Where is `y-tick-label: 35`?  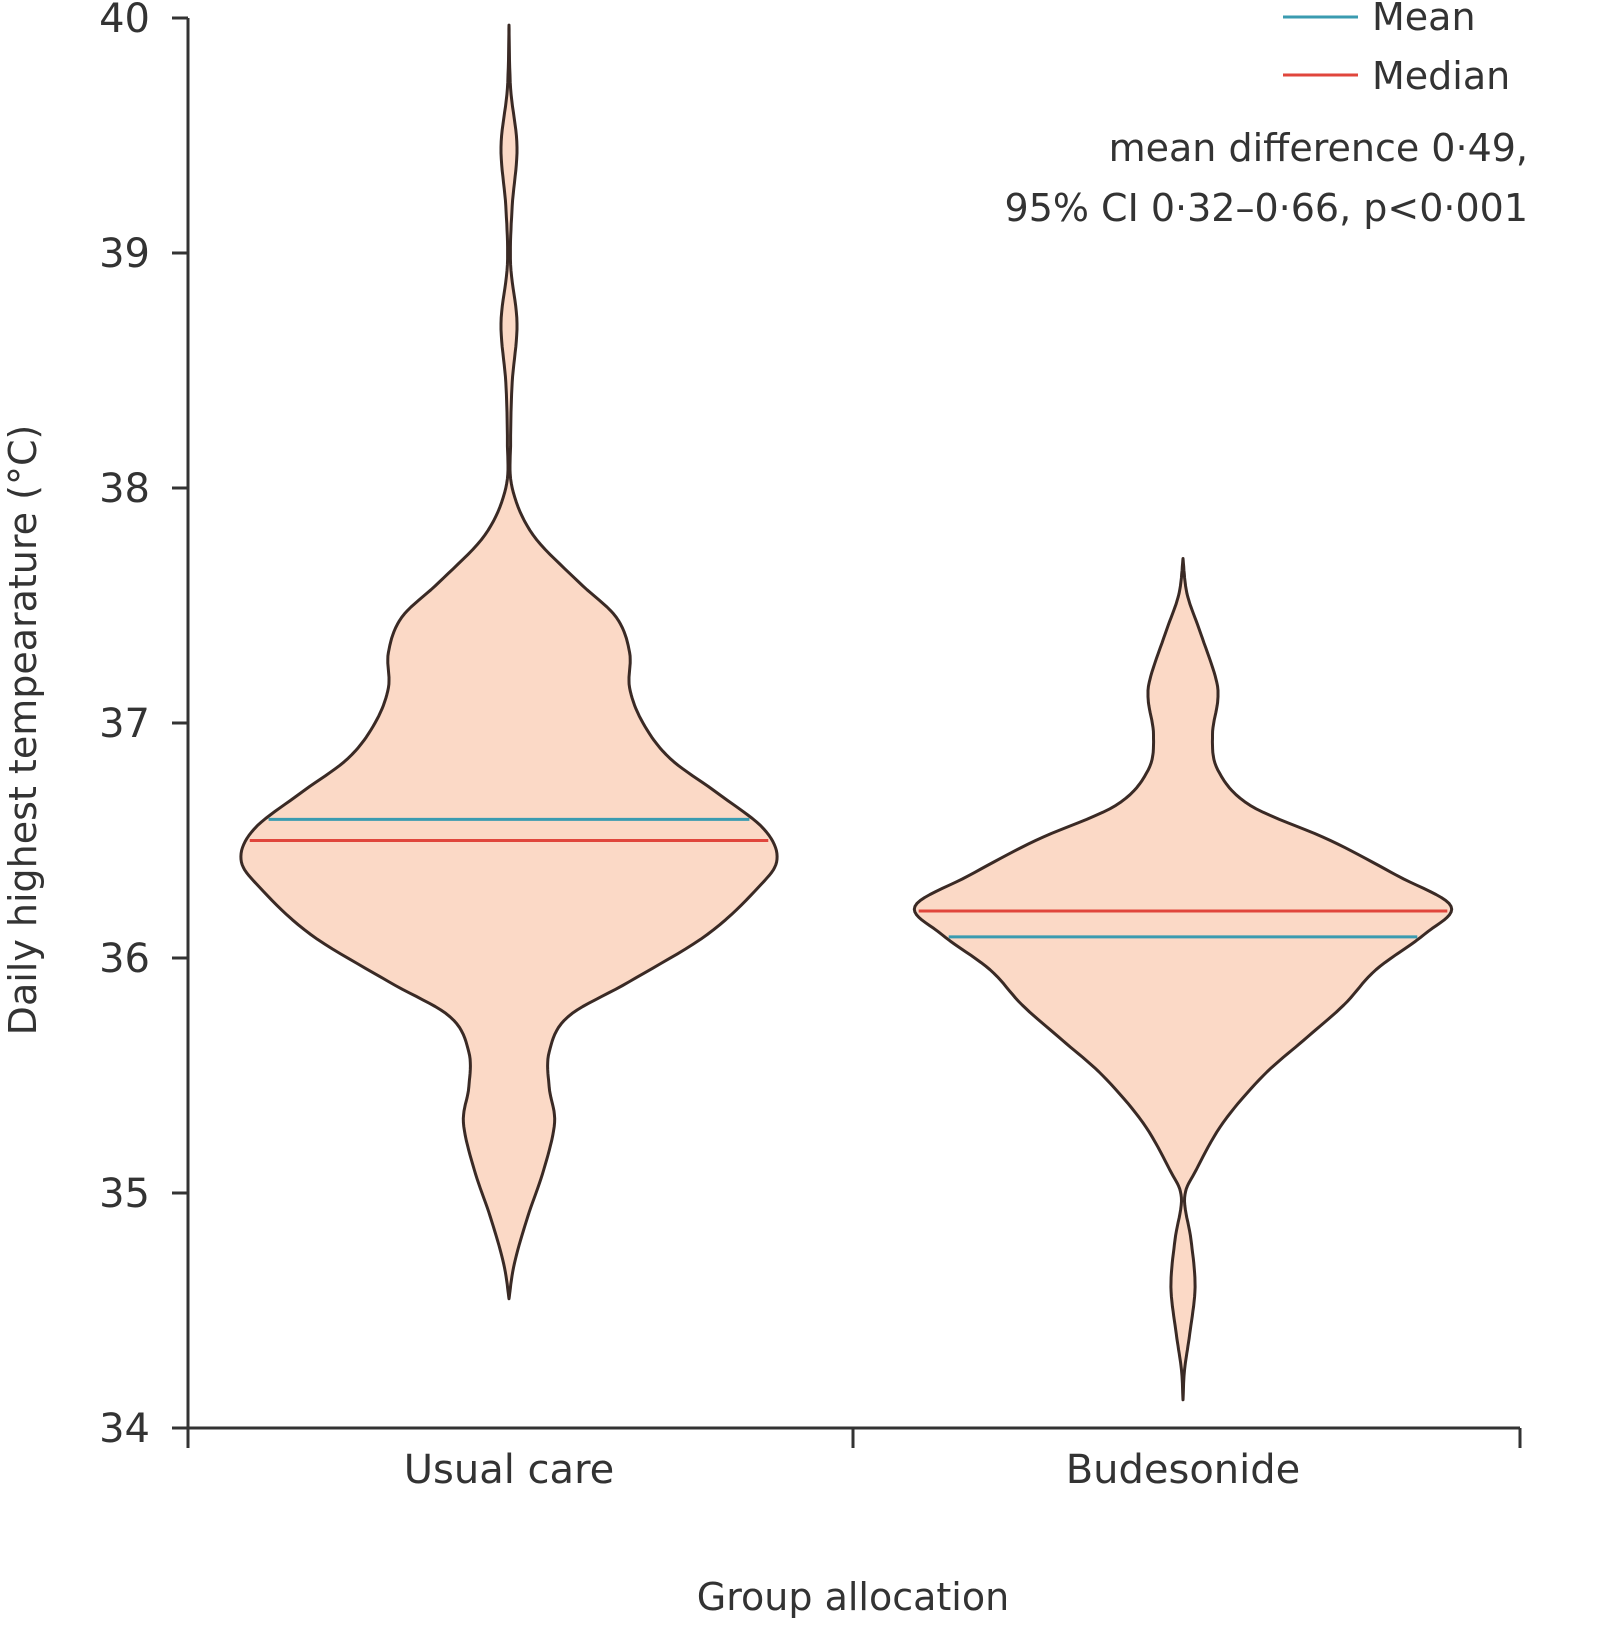 y-tick-label: 35 is located at coordinates (124, 1194).